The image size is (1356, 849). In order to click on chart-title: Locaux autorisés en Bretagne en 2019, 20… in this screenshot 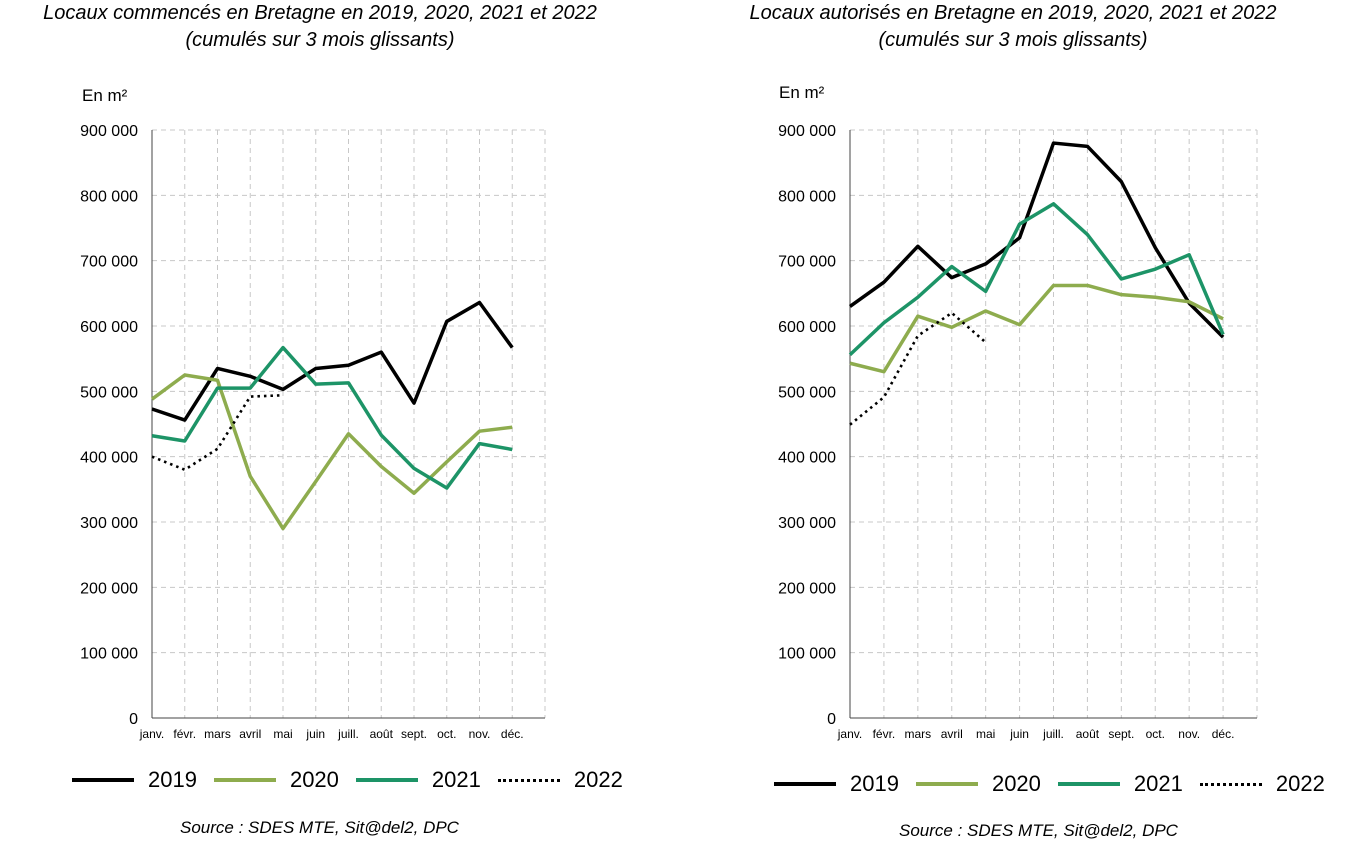, I will do `click(1013, 27)`.